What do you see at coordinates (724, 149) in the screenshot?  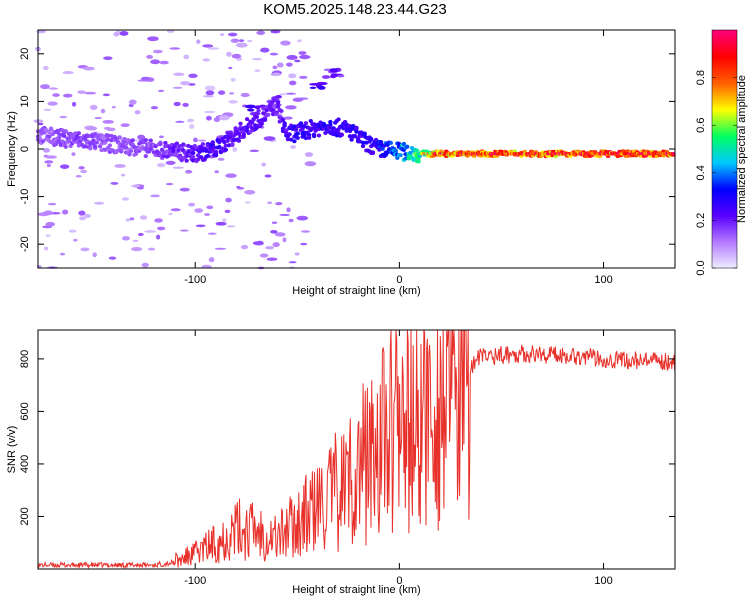 I see `colorbar-gradient` at bounding box center [724, 149].